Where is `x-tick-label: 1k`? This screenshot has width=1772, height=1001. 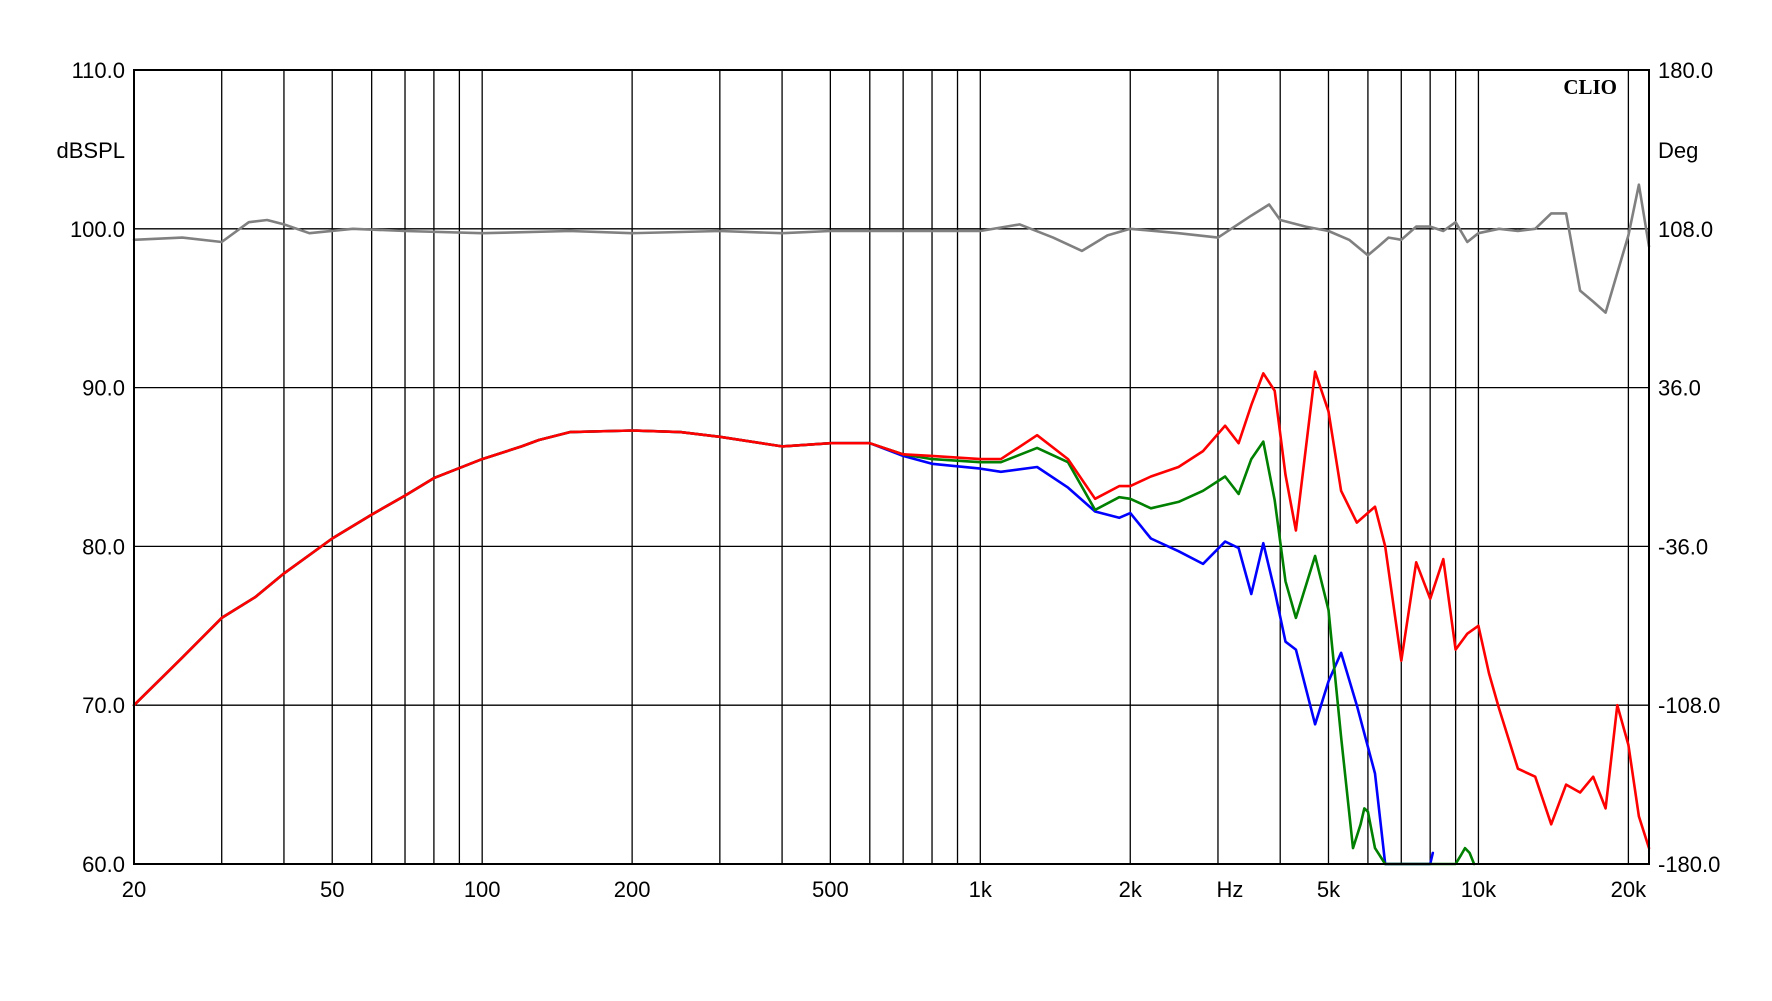
x-tick-label: 1k is located at coordinates (981, 889).